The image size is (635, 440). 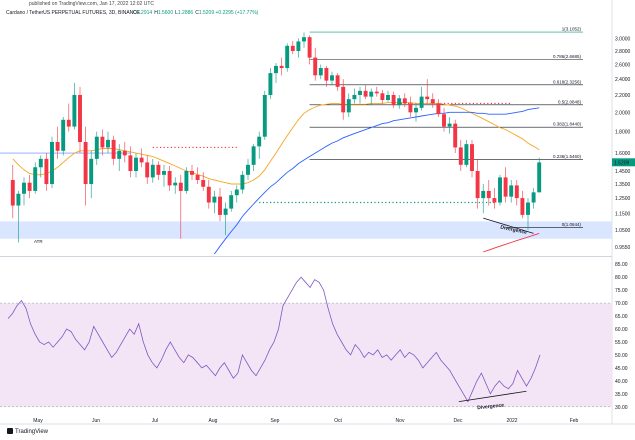 I want to click on rsi-axis-tick: 75.00, so click(x=621, y=291).